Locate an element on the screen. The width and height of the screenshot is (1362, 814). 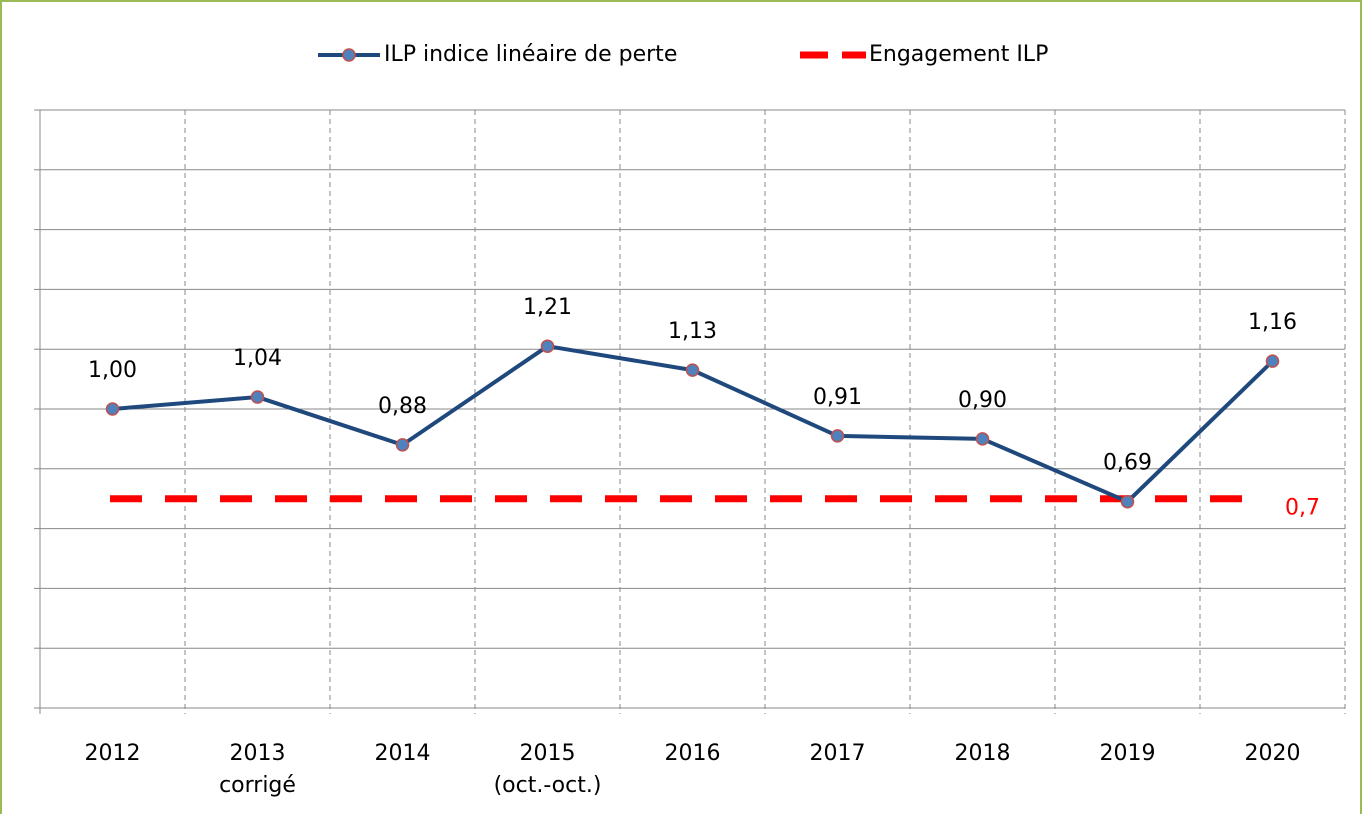
legend-label: ILP indice linéaire de perte is located at coordinates (530, 54).